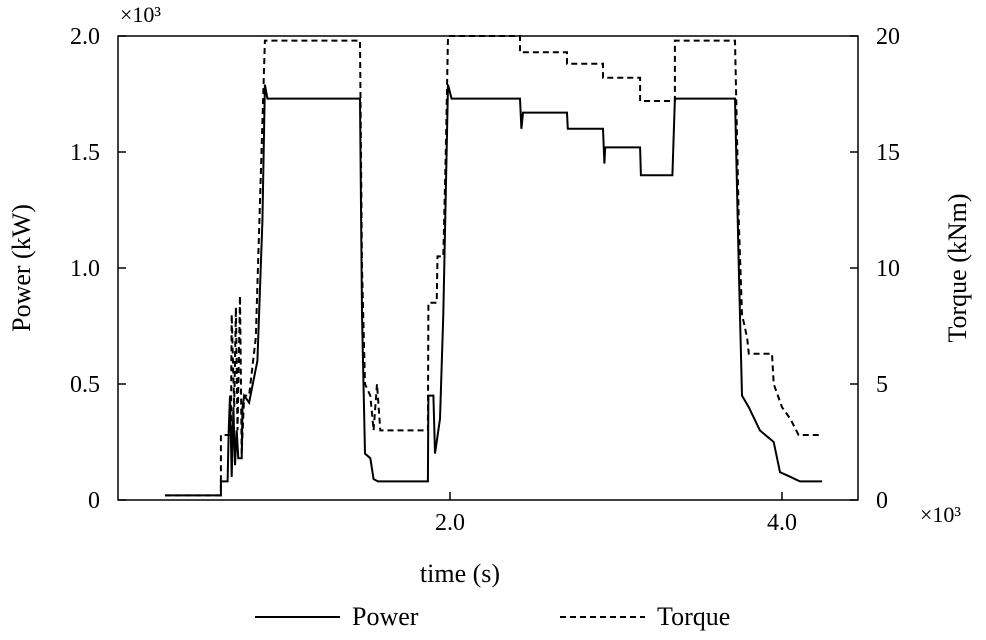  Describe the element at coordinates (140, 14) in the screenshot. I see `y-multiplier: ×10³` at that location.